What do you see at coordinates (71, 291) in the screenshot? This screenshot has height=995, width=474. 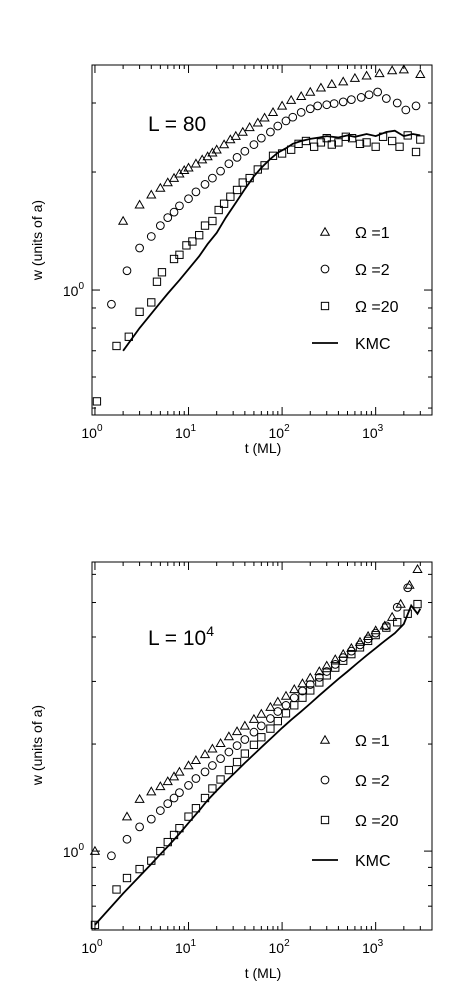 I see `y-tick-label-base: 10` at bounding box center [71, 291].